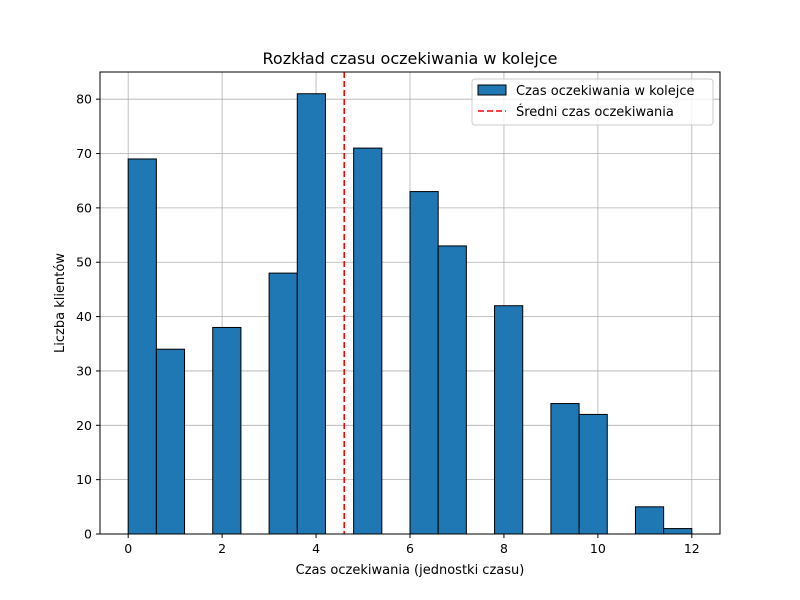  What do you see at coordinates (84, 262) in the screenshot?
I see `y-tick-label: 50` at bounding box center [84, 262].